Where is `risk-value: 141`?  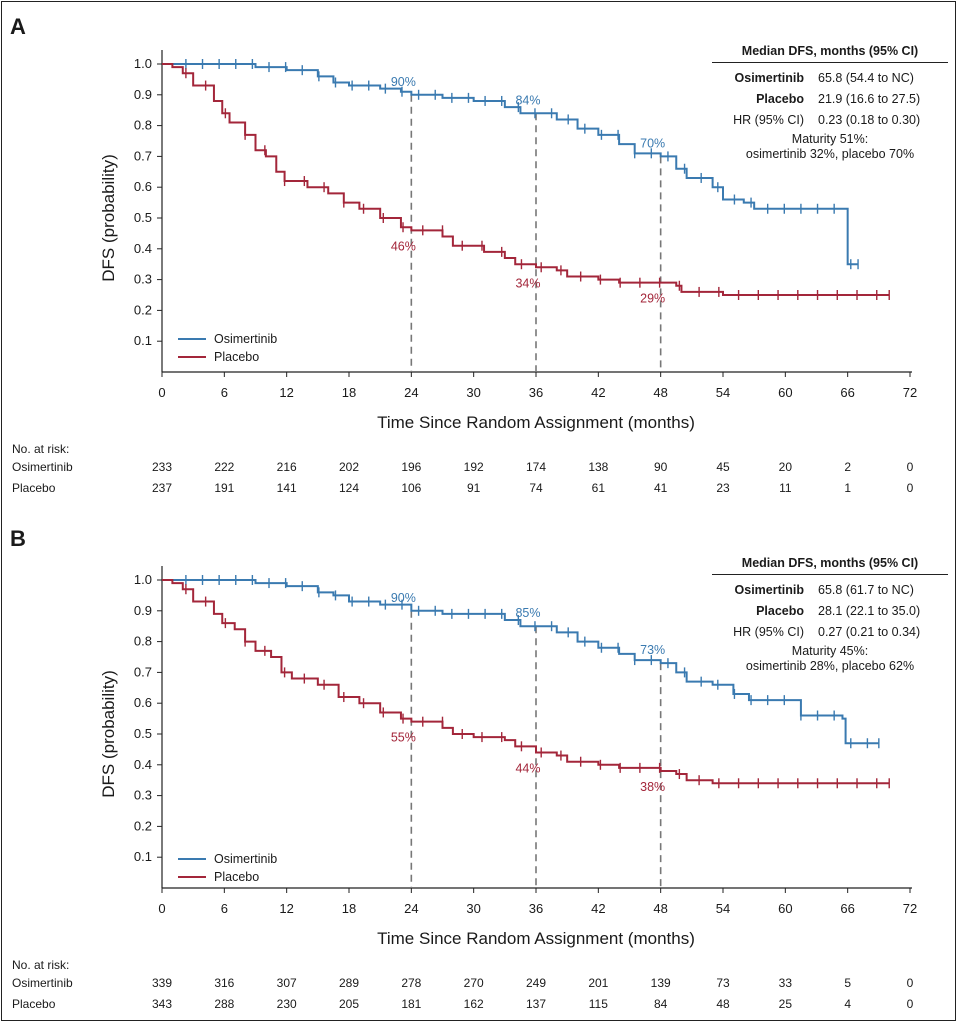
risk-value: 141 is located at coordinates (286, 488).